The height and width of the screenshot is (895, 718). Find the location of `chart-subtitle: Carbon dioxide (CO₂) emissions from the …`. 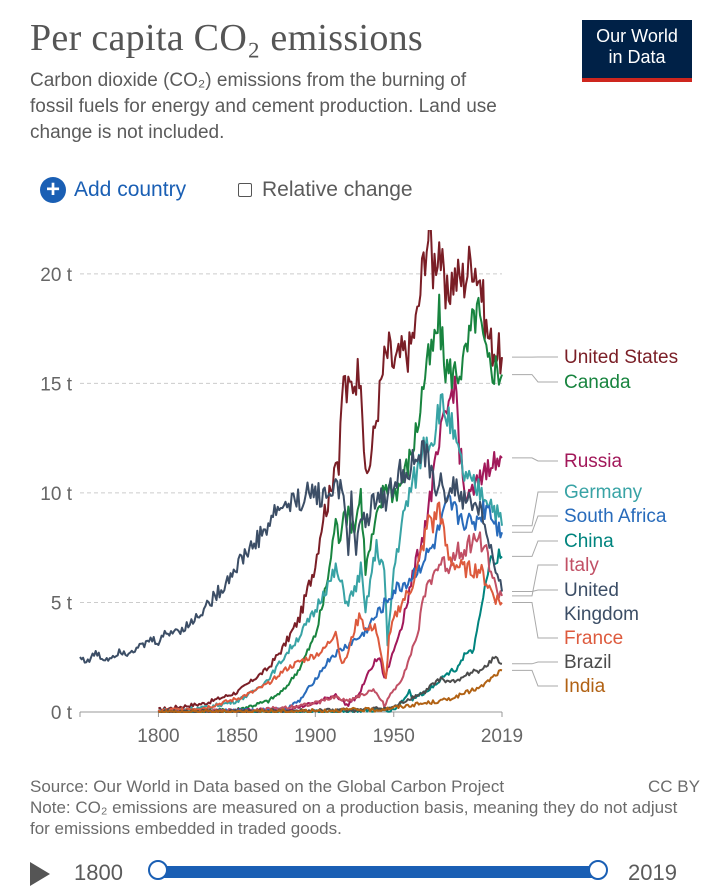

chart-subtitle: Carbon dioxide (CO₂) emissions from the … is located at coordinates (263, 106).